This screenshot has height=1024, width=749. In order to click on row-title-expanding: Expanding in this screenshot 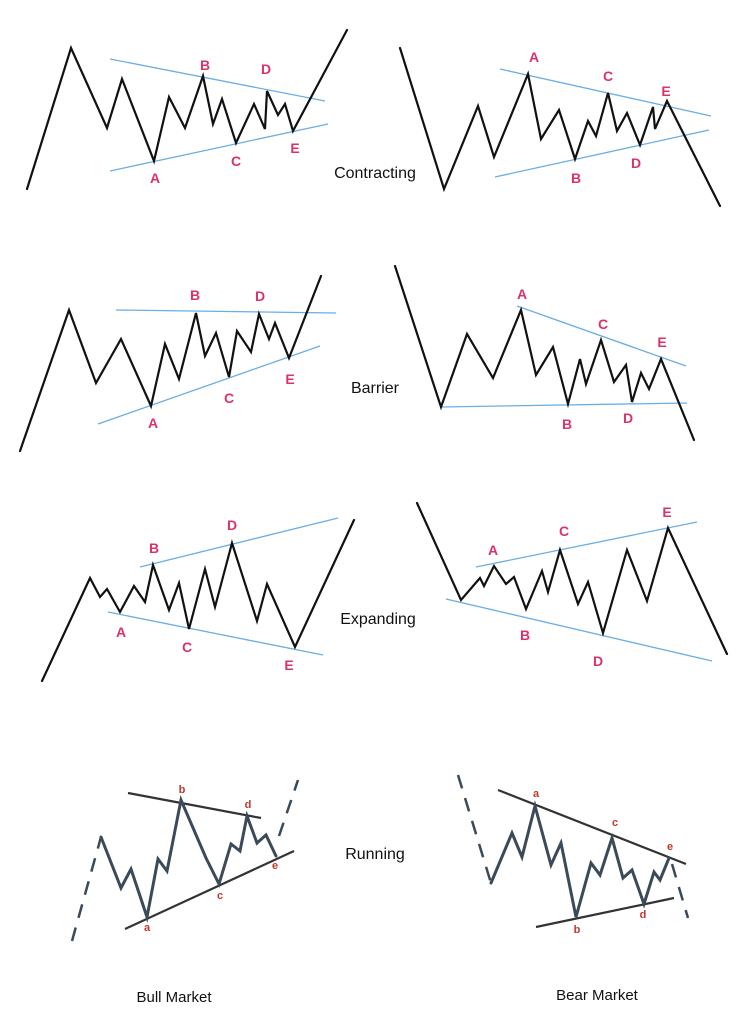, I will do `click(378, 619)`.